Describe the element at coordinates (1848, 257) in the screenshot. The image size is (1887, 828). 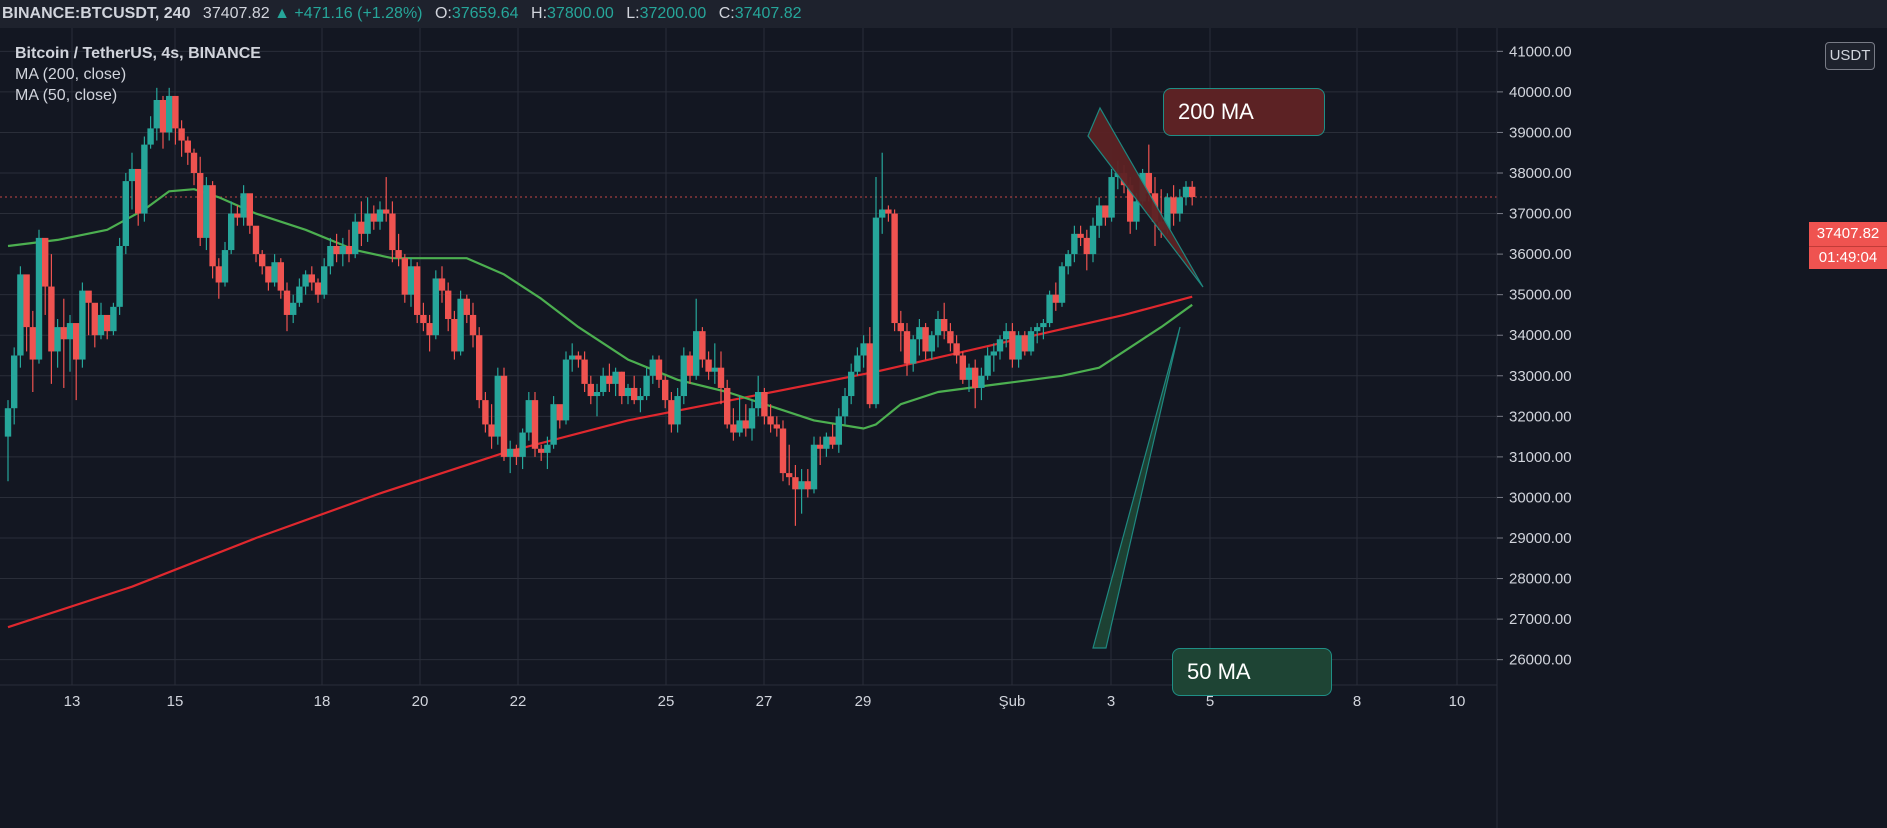
I see `countdown-badge: 01:49:04` at that location.